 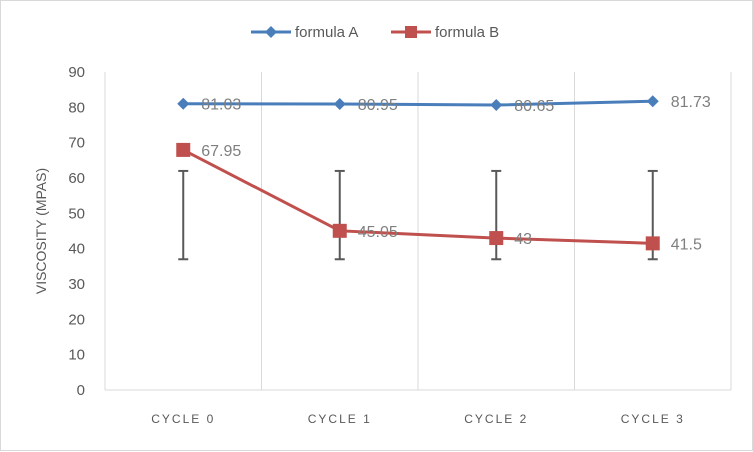 I want to click on y-tick-label: 30, so click(x=76, y=284).